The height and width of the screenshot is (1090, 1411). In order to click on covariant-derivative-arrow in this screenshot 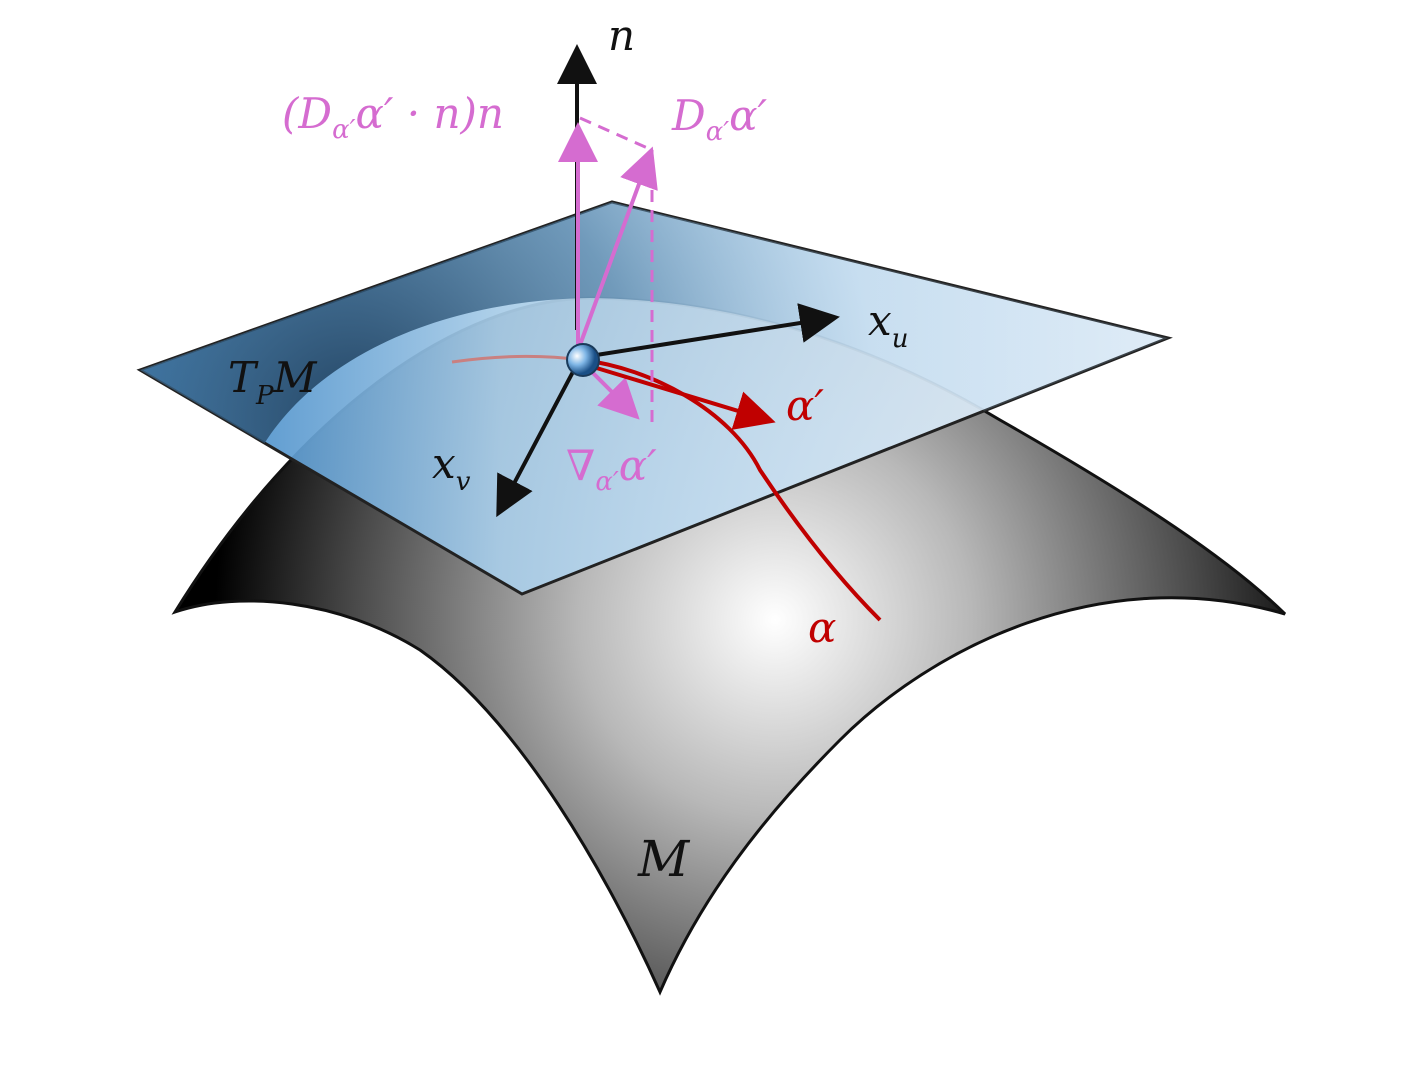, I will do `click(618, 246)`.